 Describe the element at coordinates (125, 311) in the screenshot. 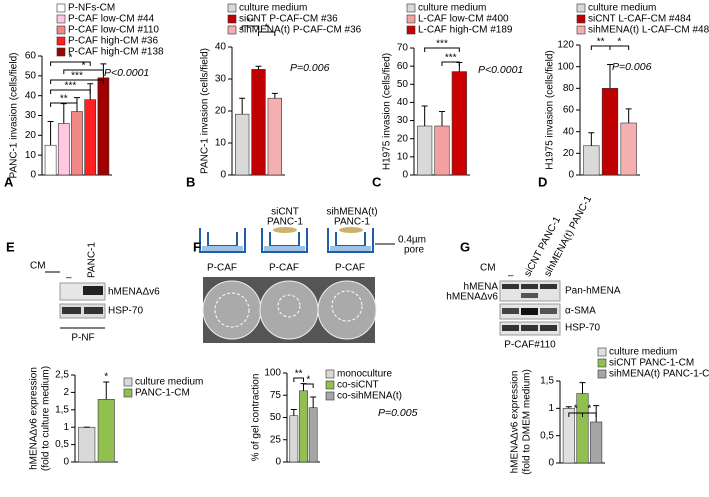

I see `row-label: HSP-70` at that location.